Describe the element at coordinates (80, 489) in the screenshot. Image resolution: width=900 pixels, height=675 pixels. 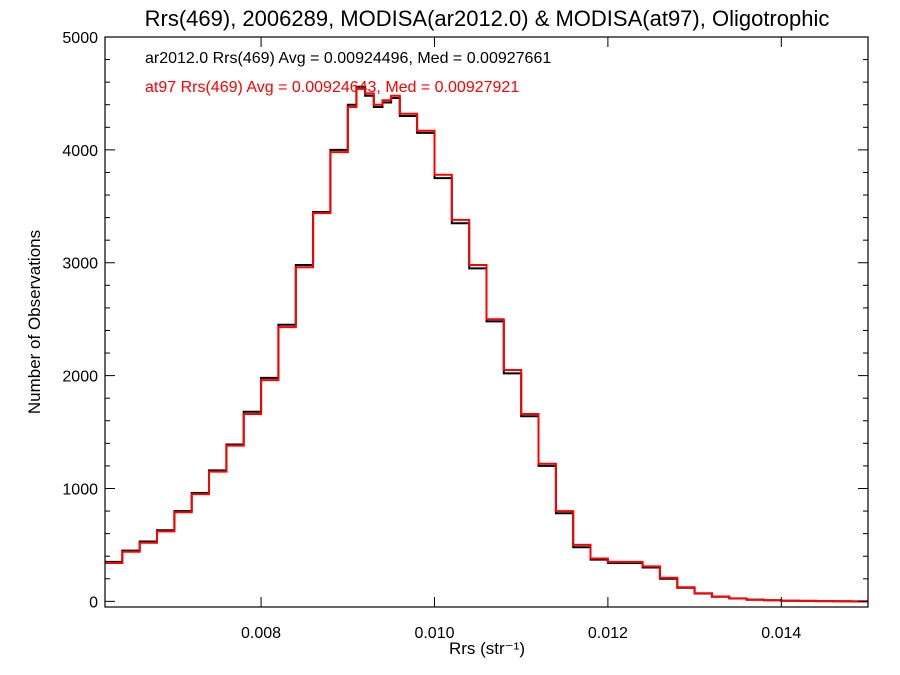
I see `y-tick-label: 1000` at that location.